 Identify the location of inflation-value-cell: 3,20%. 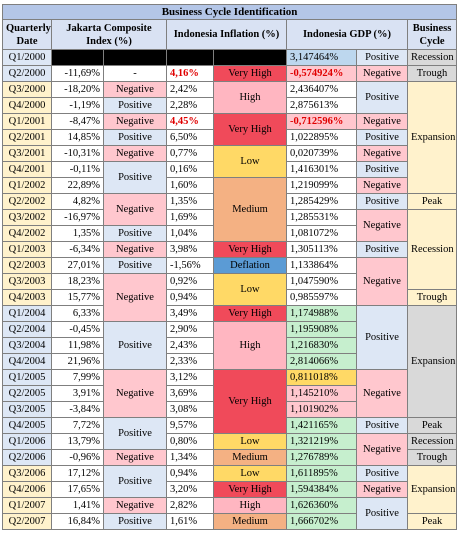
(190, 489).